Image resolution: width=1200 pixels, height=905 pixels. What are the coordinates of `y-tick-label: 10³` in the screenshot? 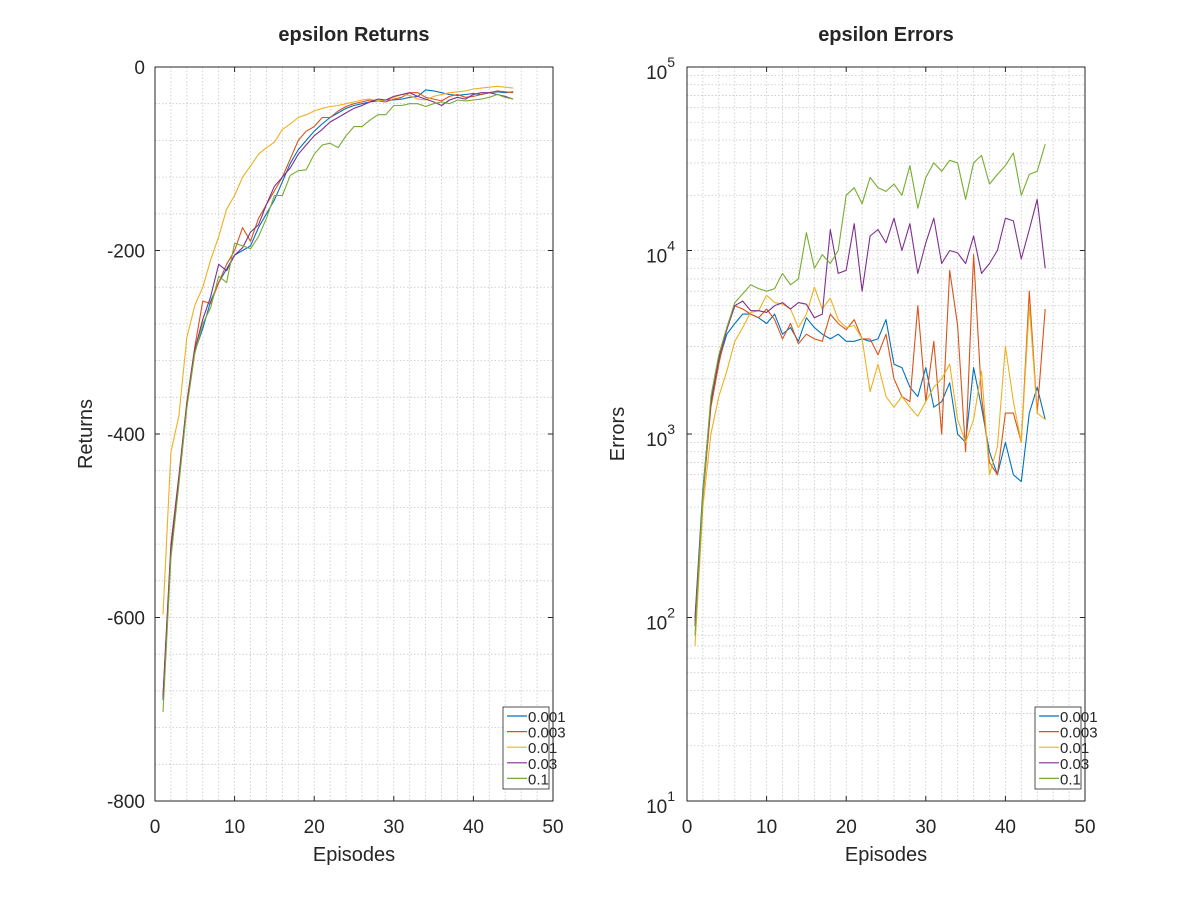 It's located at (660, 436).